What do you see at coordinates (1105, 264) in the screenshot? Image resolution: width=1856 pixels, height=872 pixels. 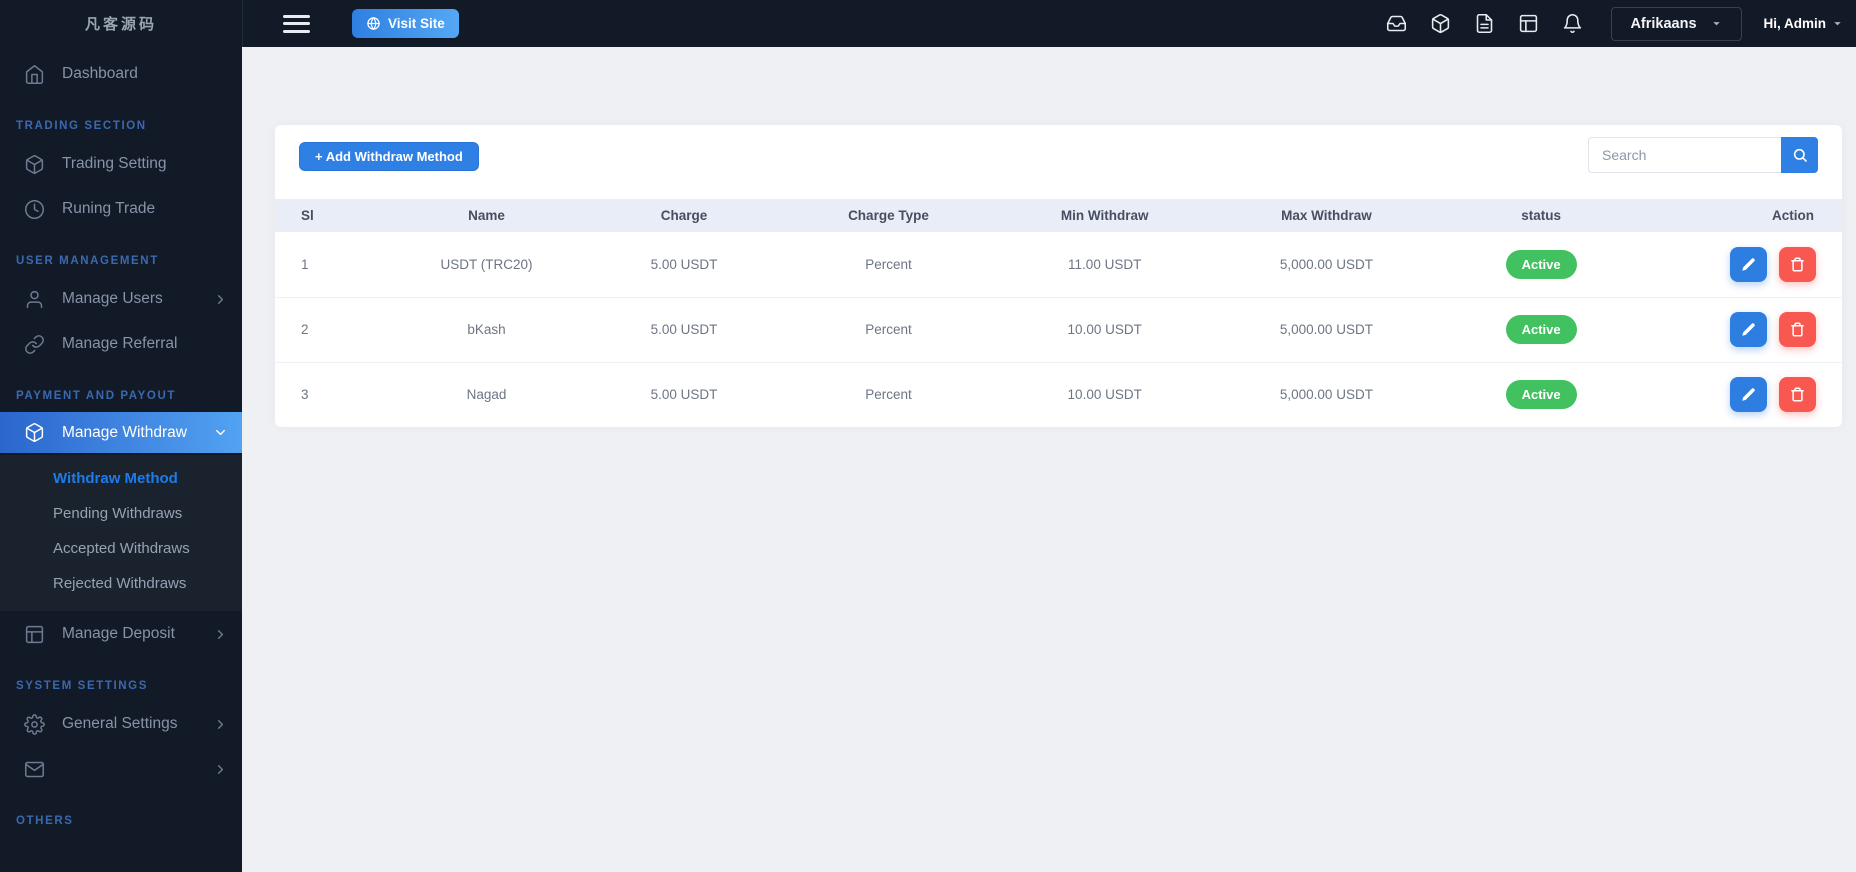 I see `cell-min-withdraw: 11.00 USDT` at bounding box center [1105, 264].